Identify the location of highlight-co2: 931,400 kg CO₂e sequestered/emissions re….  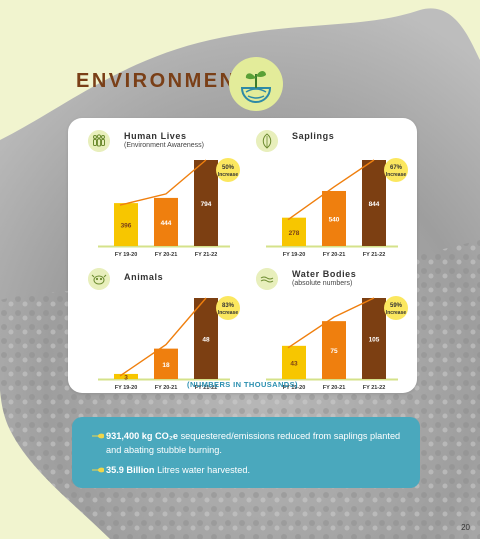
(256, 443).